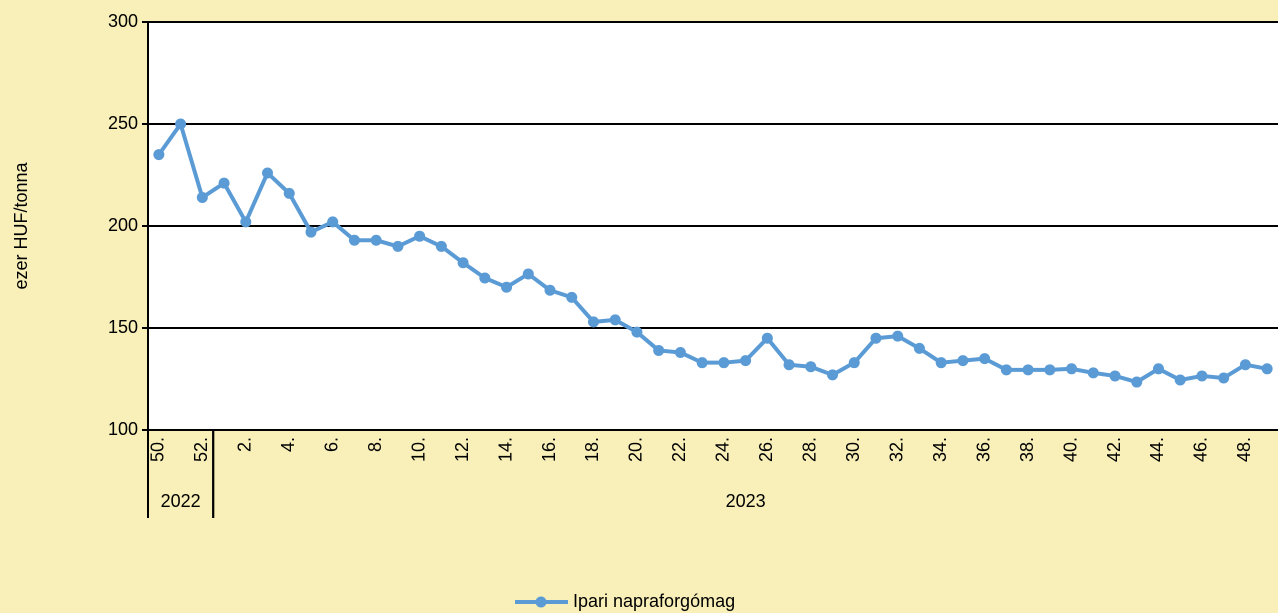  I want to click on legend-marker, so click(541, 602).